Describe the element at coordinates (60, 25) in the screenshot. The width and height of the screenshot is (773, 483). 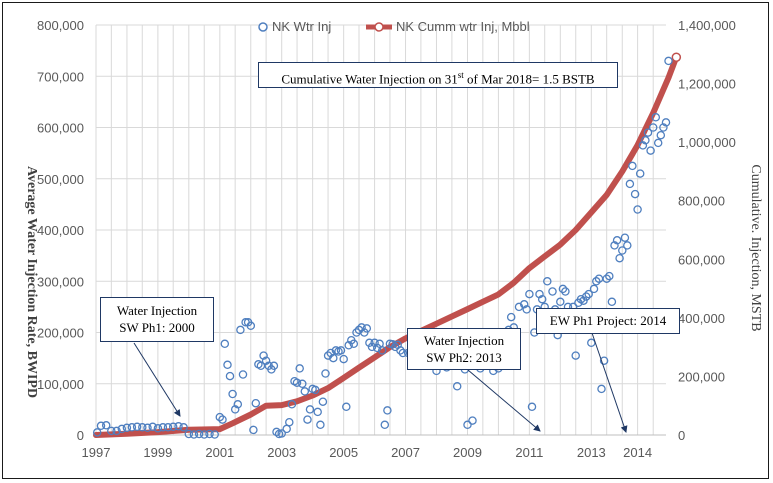
I see `left-tick-label: 800,000` at that location.